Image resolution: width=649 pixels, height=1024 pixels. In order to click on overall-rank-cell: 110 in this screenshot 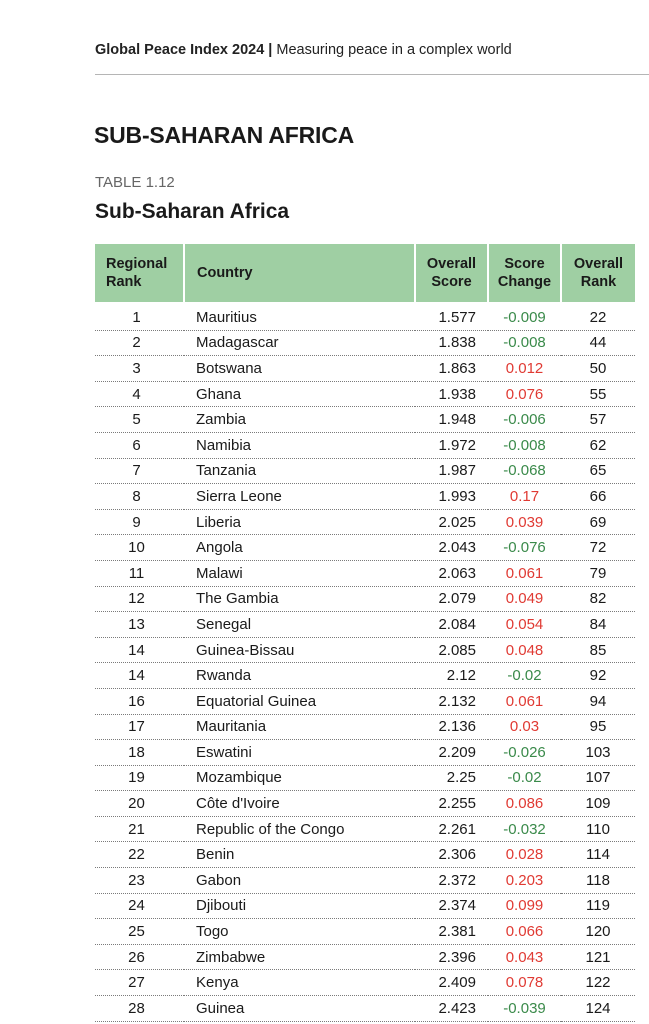, I will do `click(598, 829)`.